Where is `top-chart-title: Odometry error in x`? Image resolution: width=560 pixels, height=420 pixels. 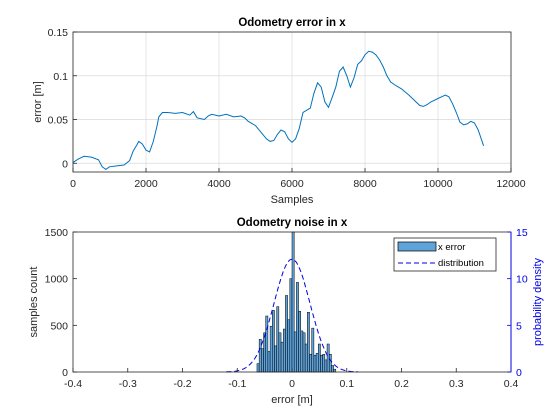
top-chart-title: Odometry error in x is located at coordinates (292, 23).